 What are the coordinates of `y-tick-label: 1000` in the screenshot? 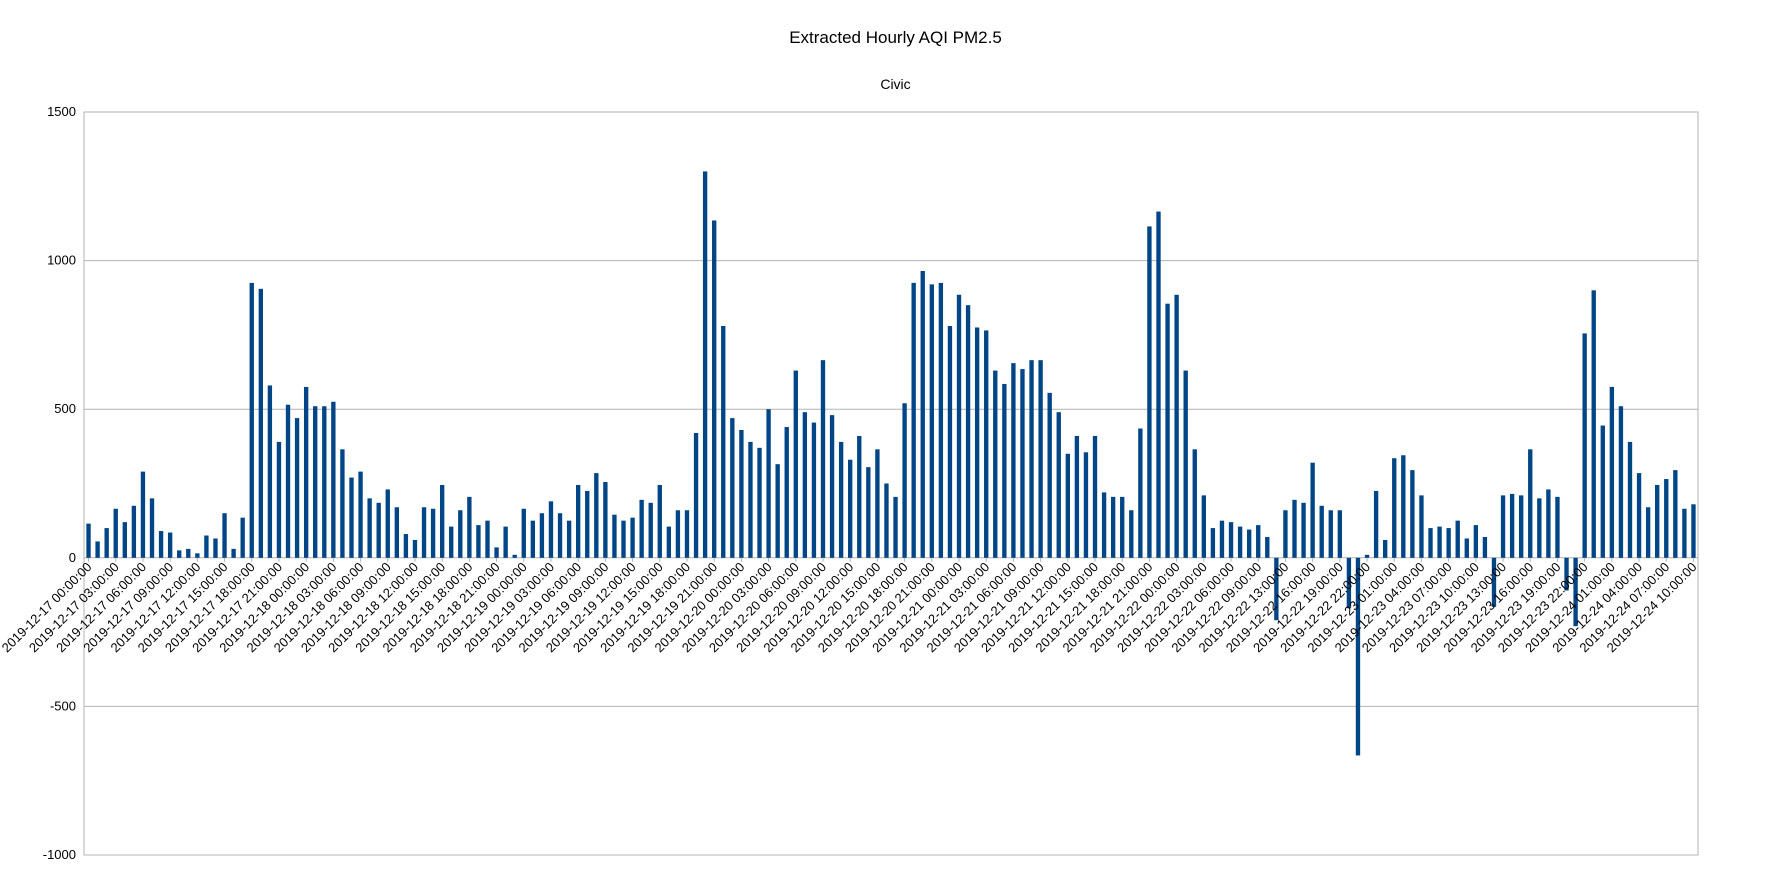 It's located at (61, 260).